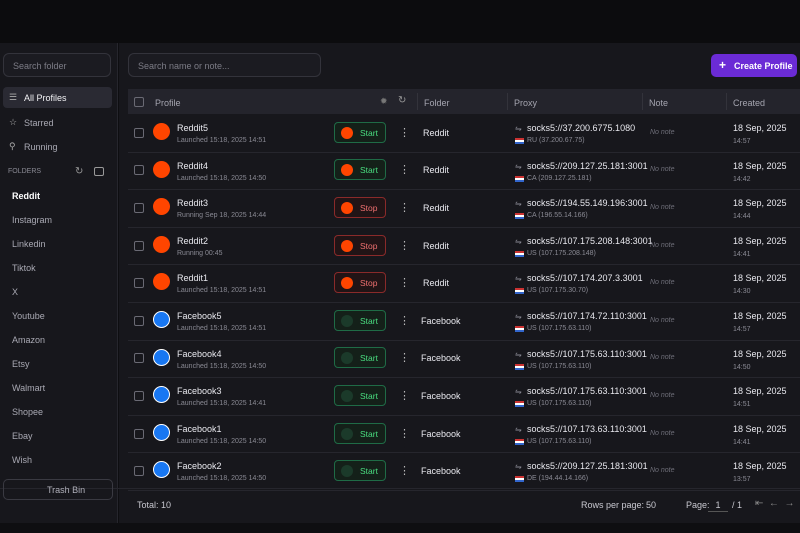 This screenshot has height=533, width=800. Describe the element at coordinates (199, 428) in the screenshot. I see `profile-name: Facebook1` at that location.